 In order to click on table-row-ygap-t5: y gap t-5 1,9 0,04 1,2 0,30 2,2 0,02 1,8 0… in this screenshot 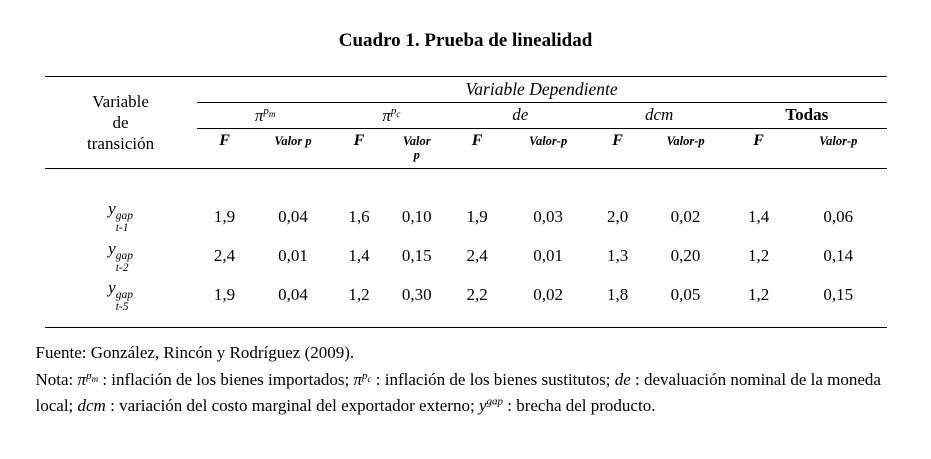, I will do `click(465, 301)`.